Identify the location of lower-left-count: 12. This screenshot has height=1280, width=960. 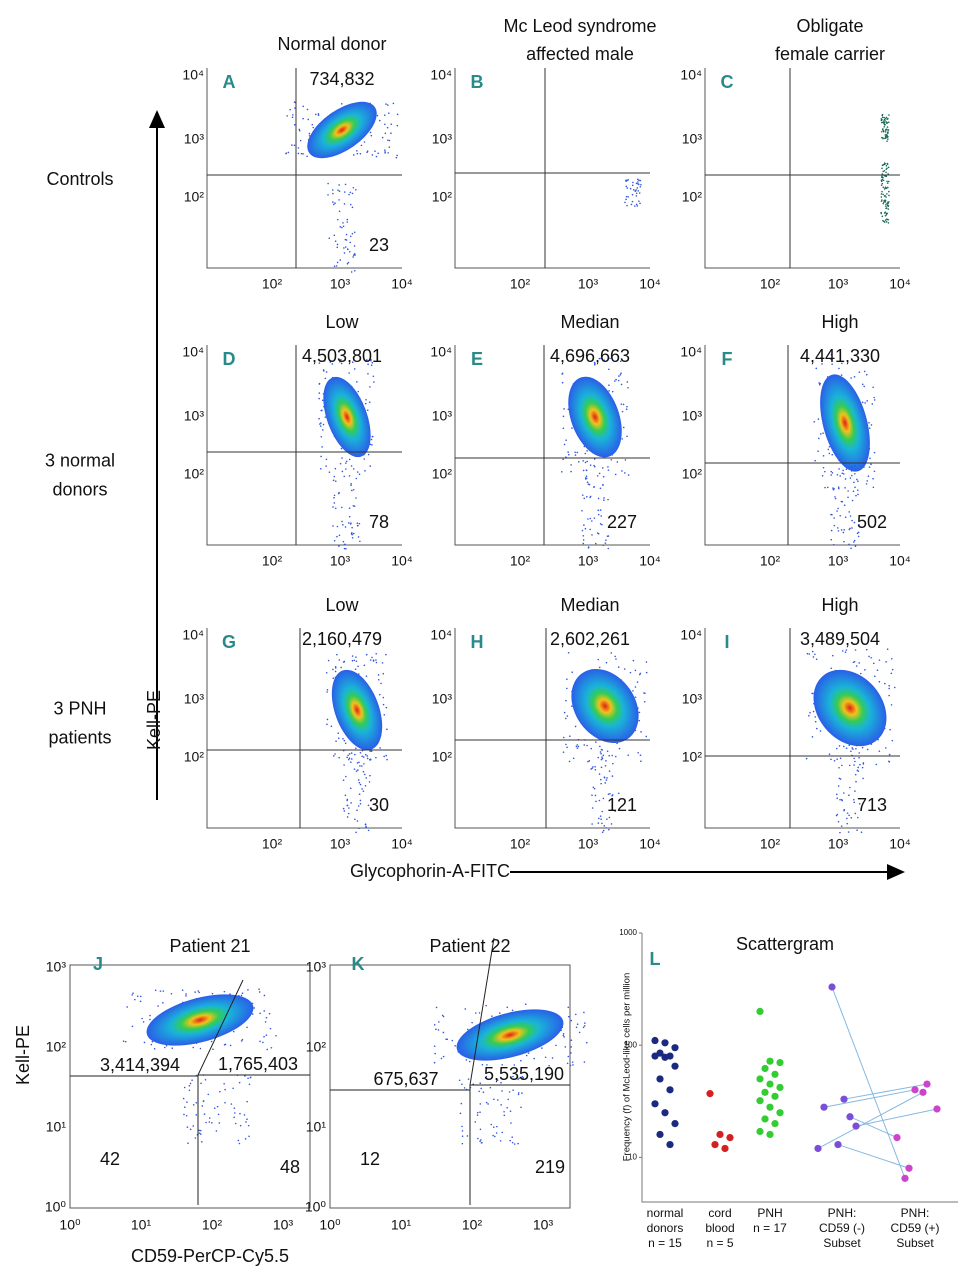
(370, 1159).